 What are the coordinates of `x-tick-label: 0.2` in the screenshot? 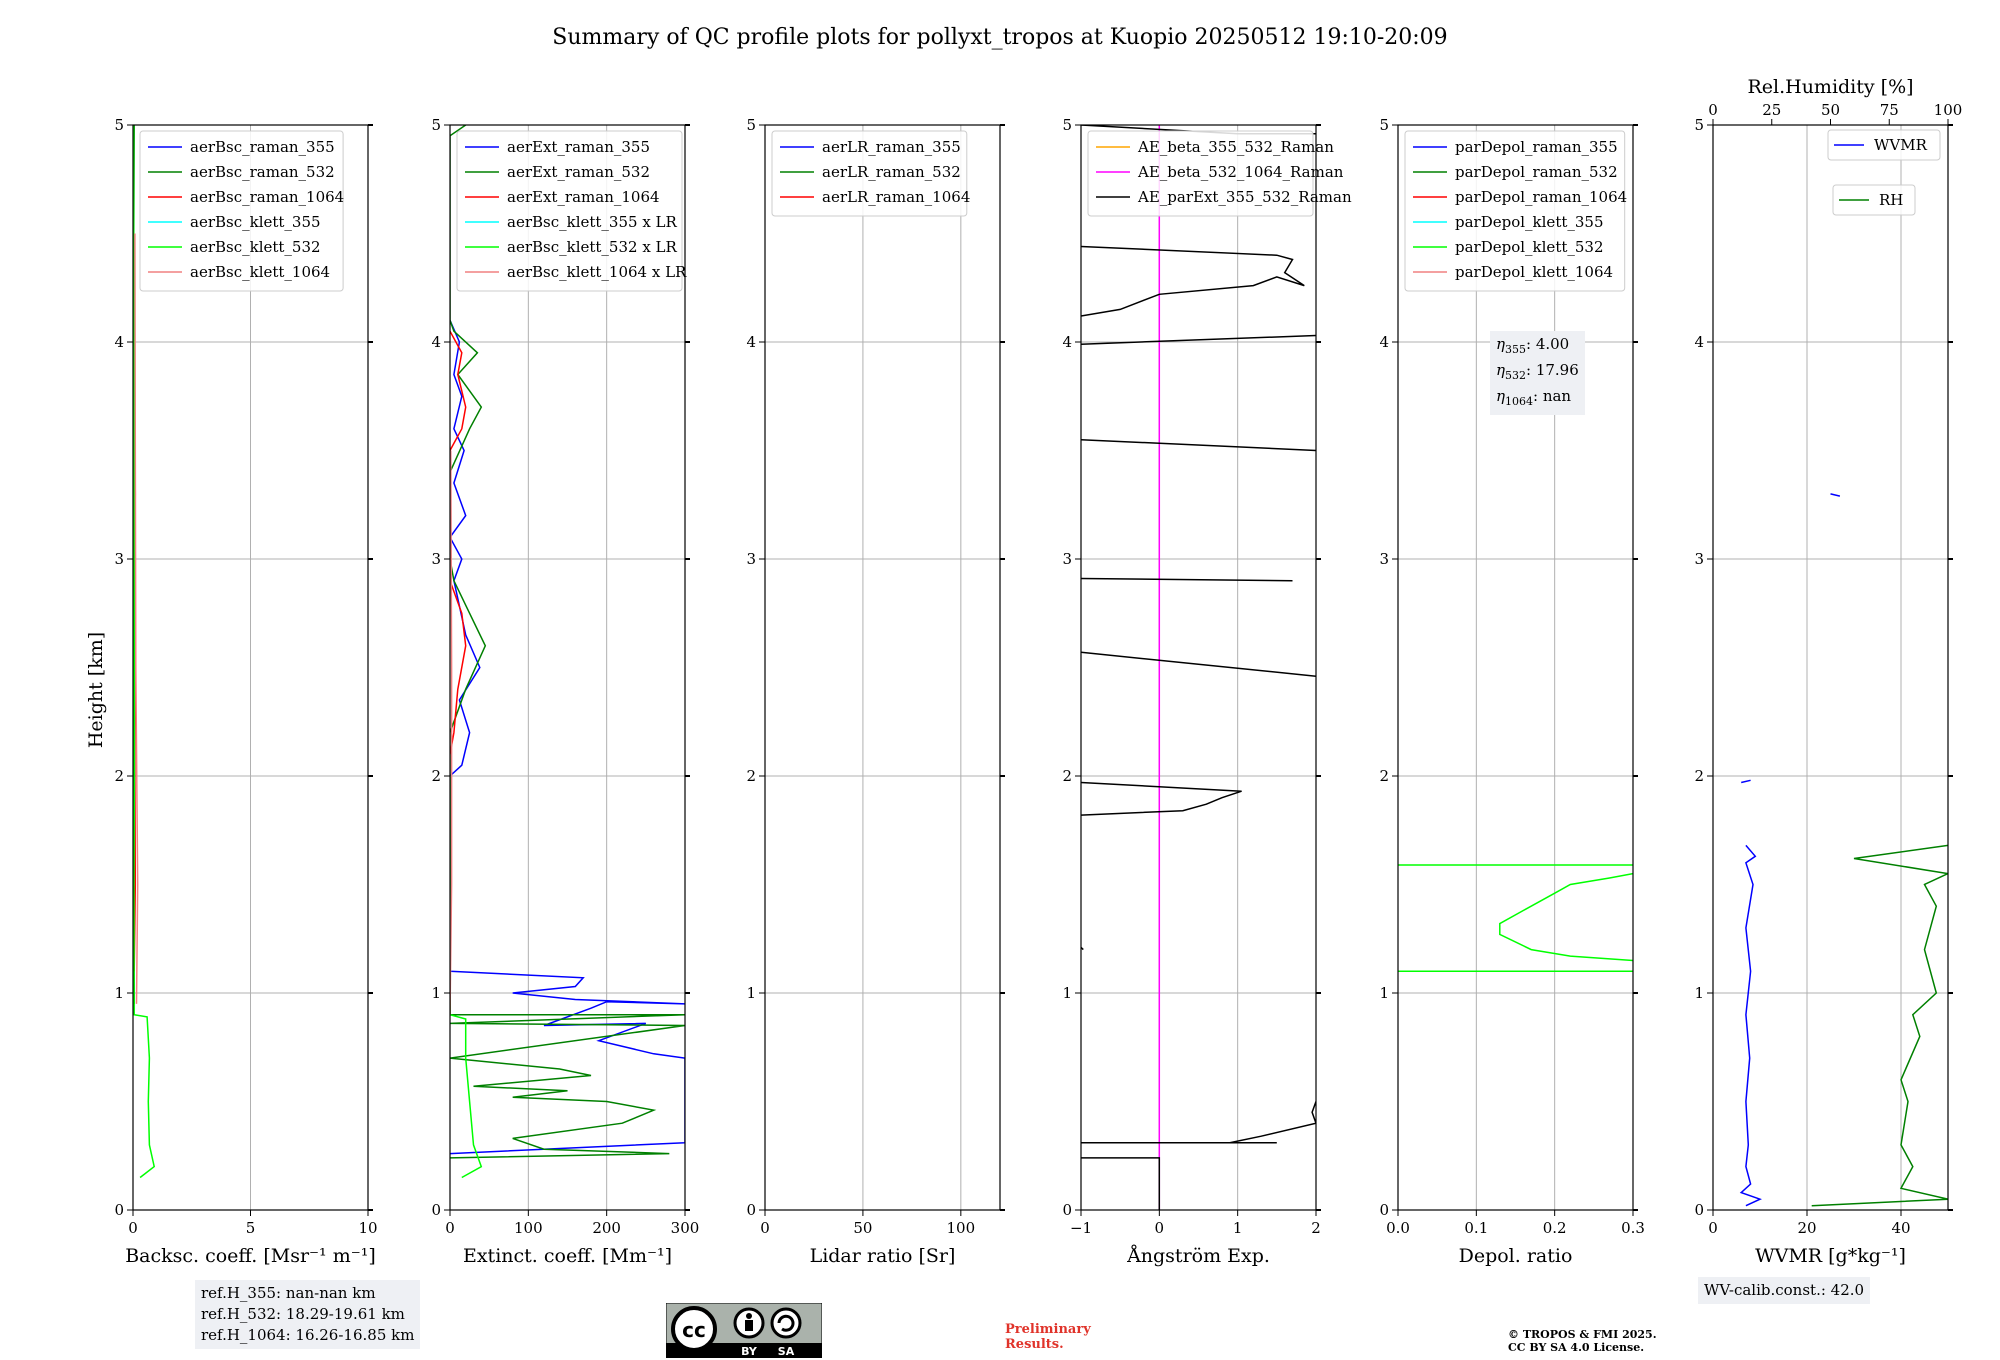 It's located at (1555, 1228).